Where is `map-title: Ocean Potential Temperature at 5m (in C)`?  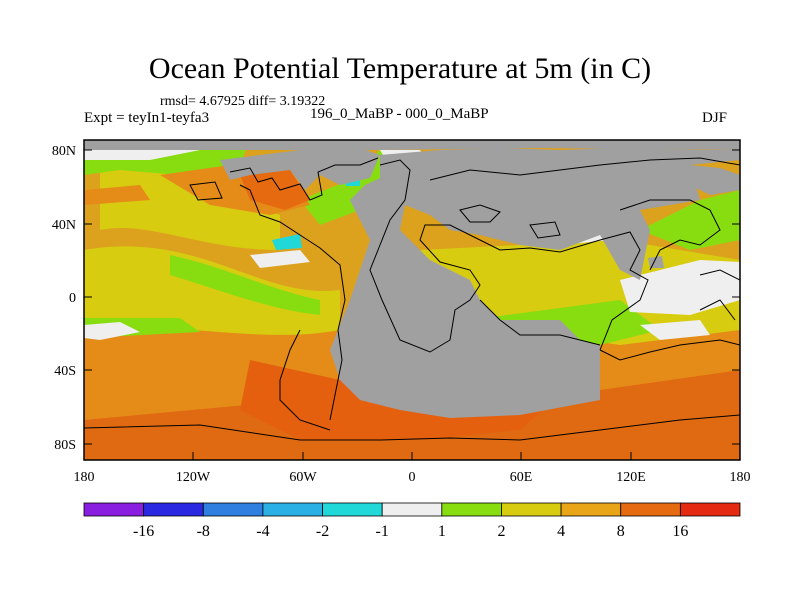
map-title: Ocean Potential Temperature at 5m (in C) is located at coordinates (400, 68).